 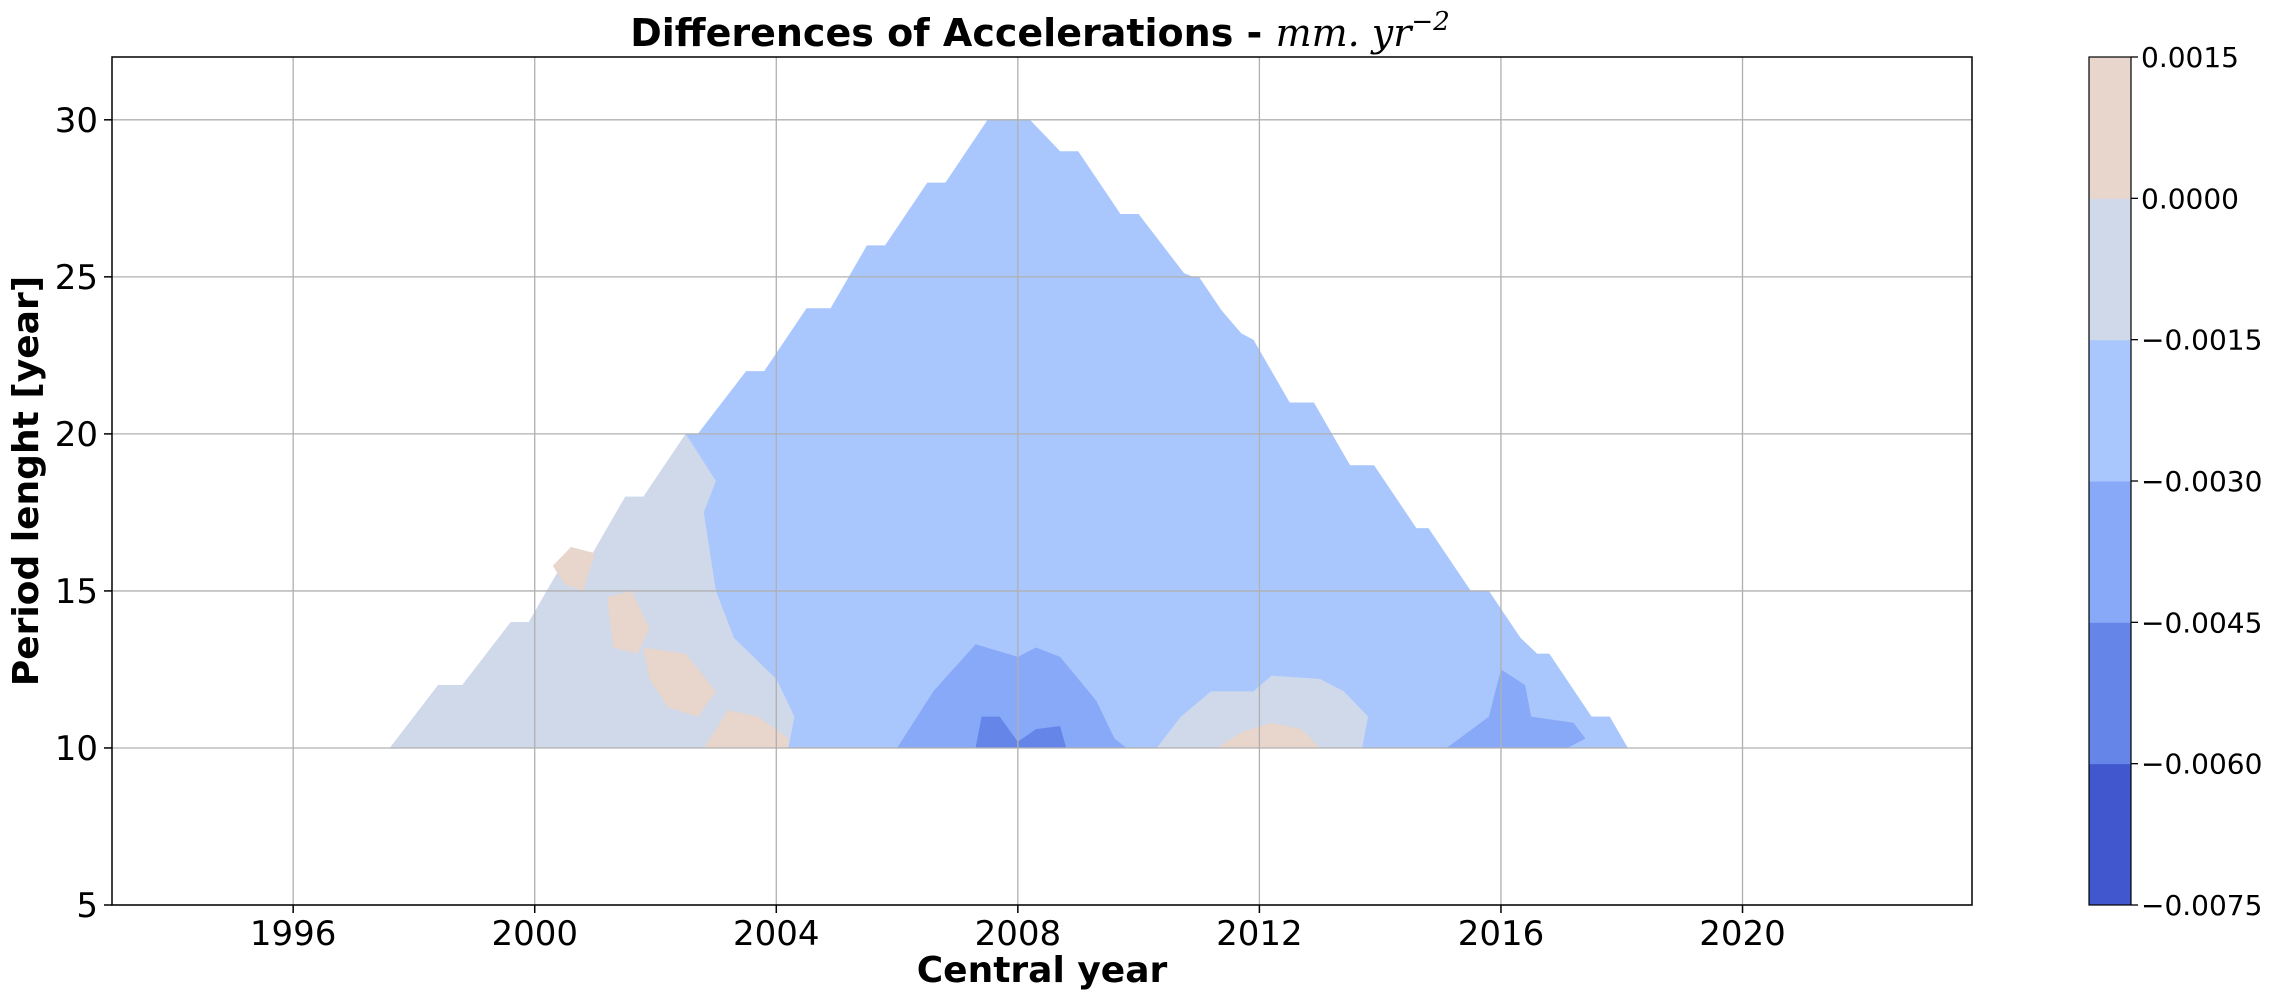 I want to click on x-axis-ticks: 1996 2000 2004 2008 2012 2016 2020, so click(x=1018, y=929).